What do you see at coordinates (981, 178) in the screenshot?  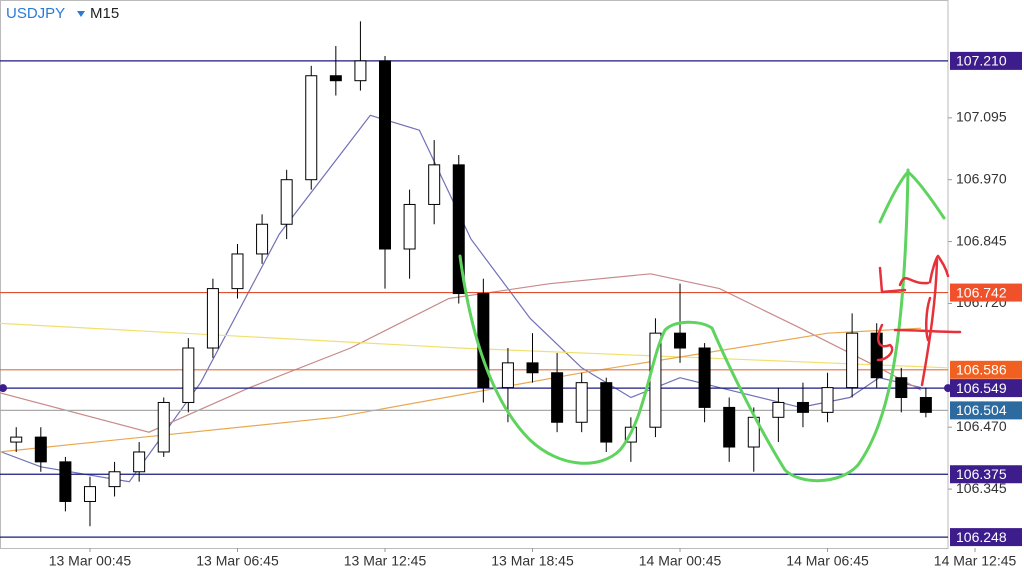 I see `y-tick-label: 106.970` at bounding box center [981, 178].